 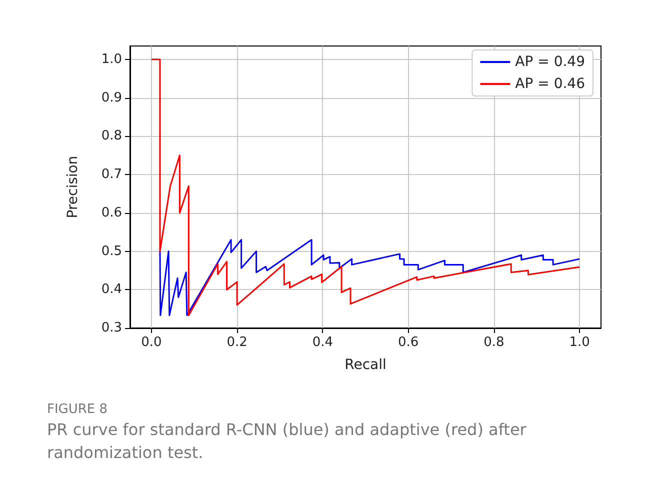 I want to click on y-tick-label: 0.4, so click(x=111, y=290).